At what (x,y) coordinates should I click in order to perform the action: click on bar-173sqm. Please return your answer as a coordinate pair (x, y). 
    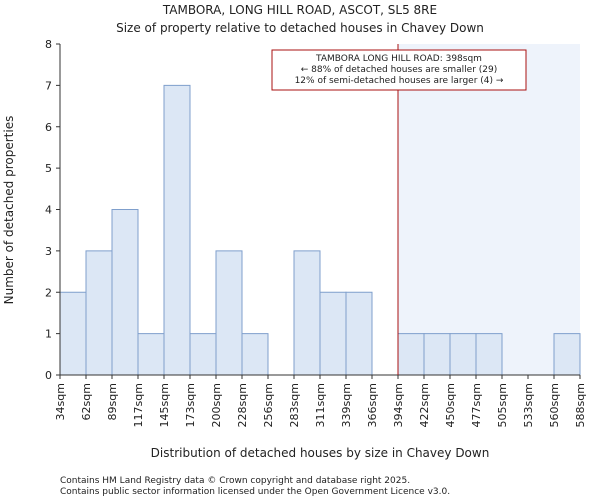
    Looking at the image, I should click on (203, 354).